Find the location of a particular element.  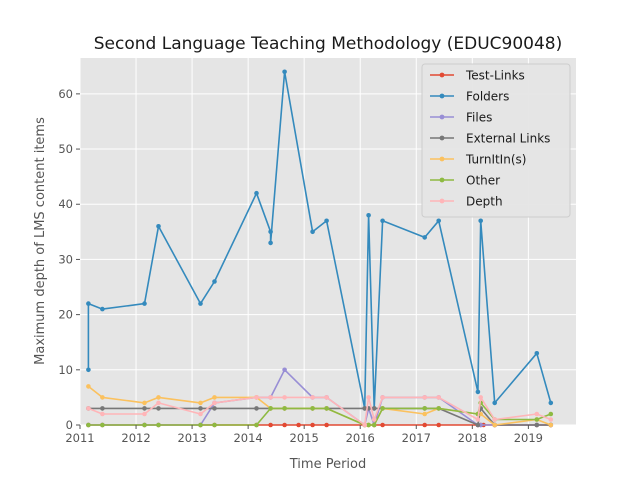

series-depth is located at coordinates (320, 411).